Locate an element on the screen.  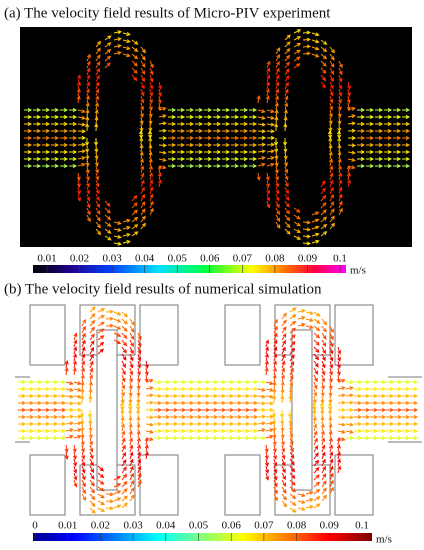
colorbar-unit: m/s is located at coordinates (358, 271).